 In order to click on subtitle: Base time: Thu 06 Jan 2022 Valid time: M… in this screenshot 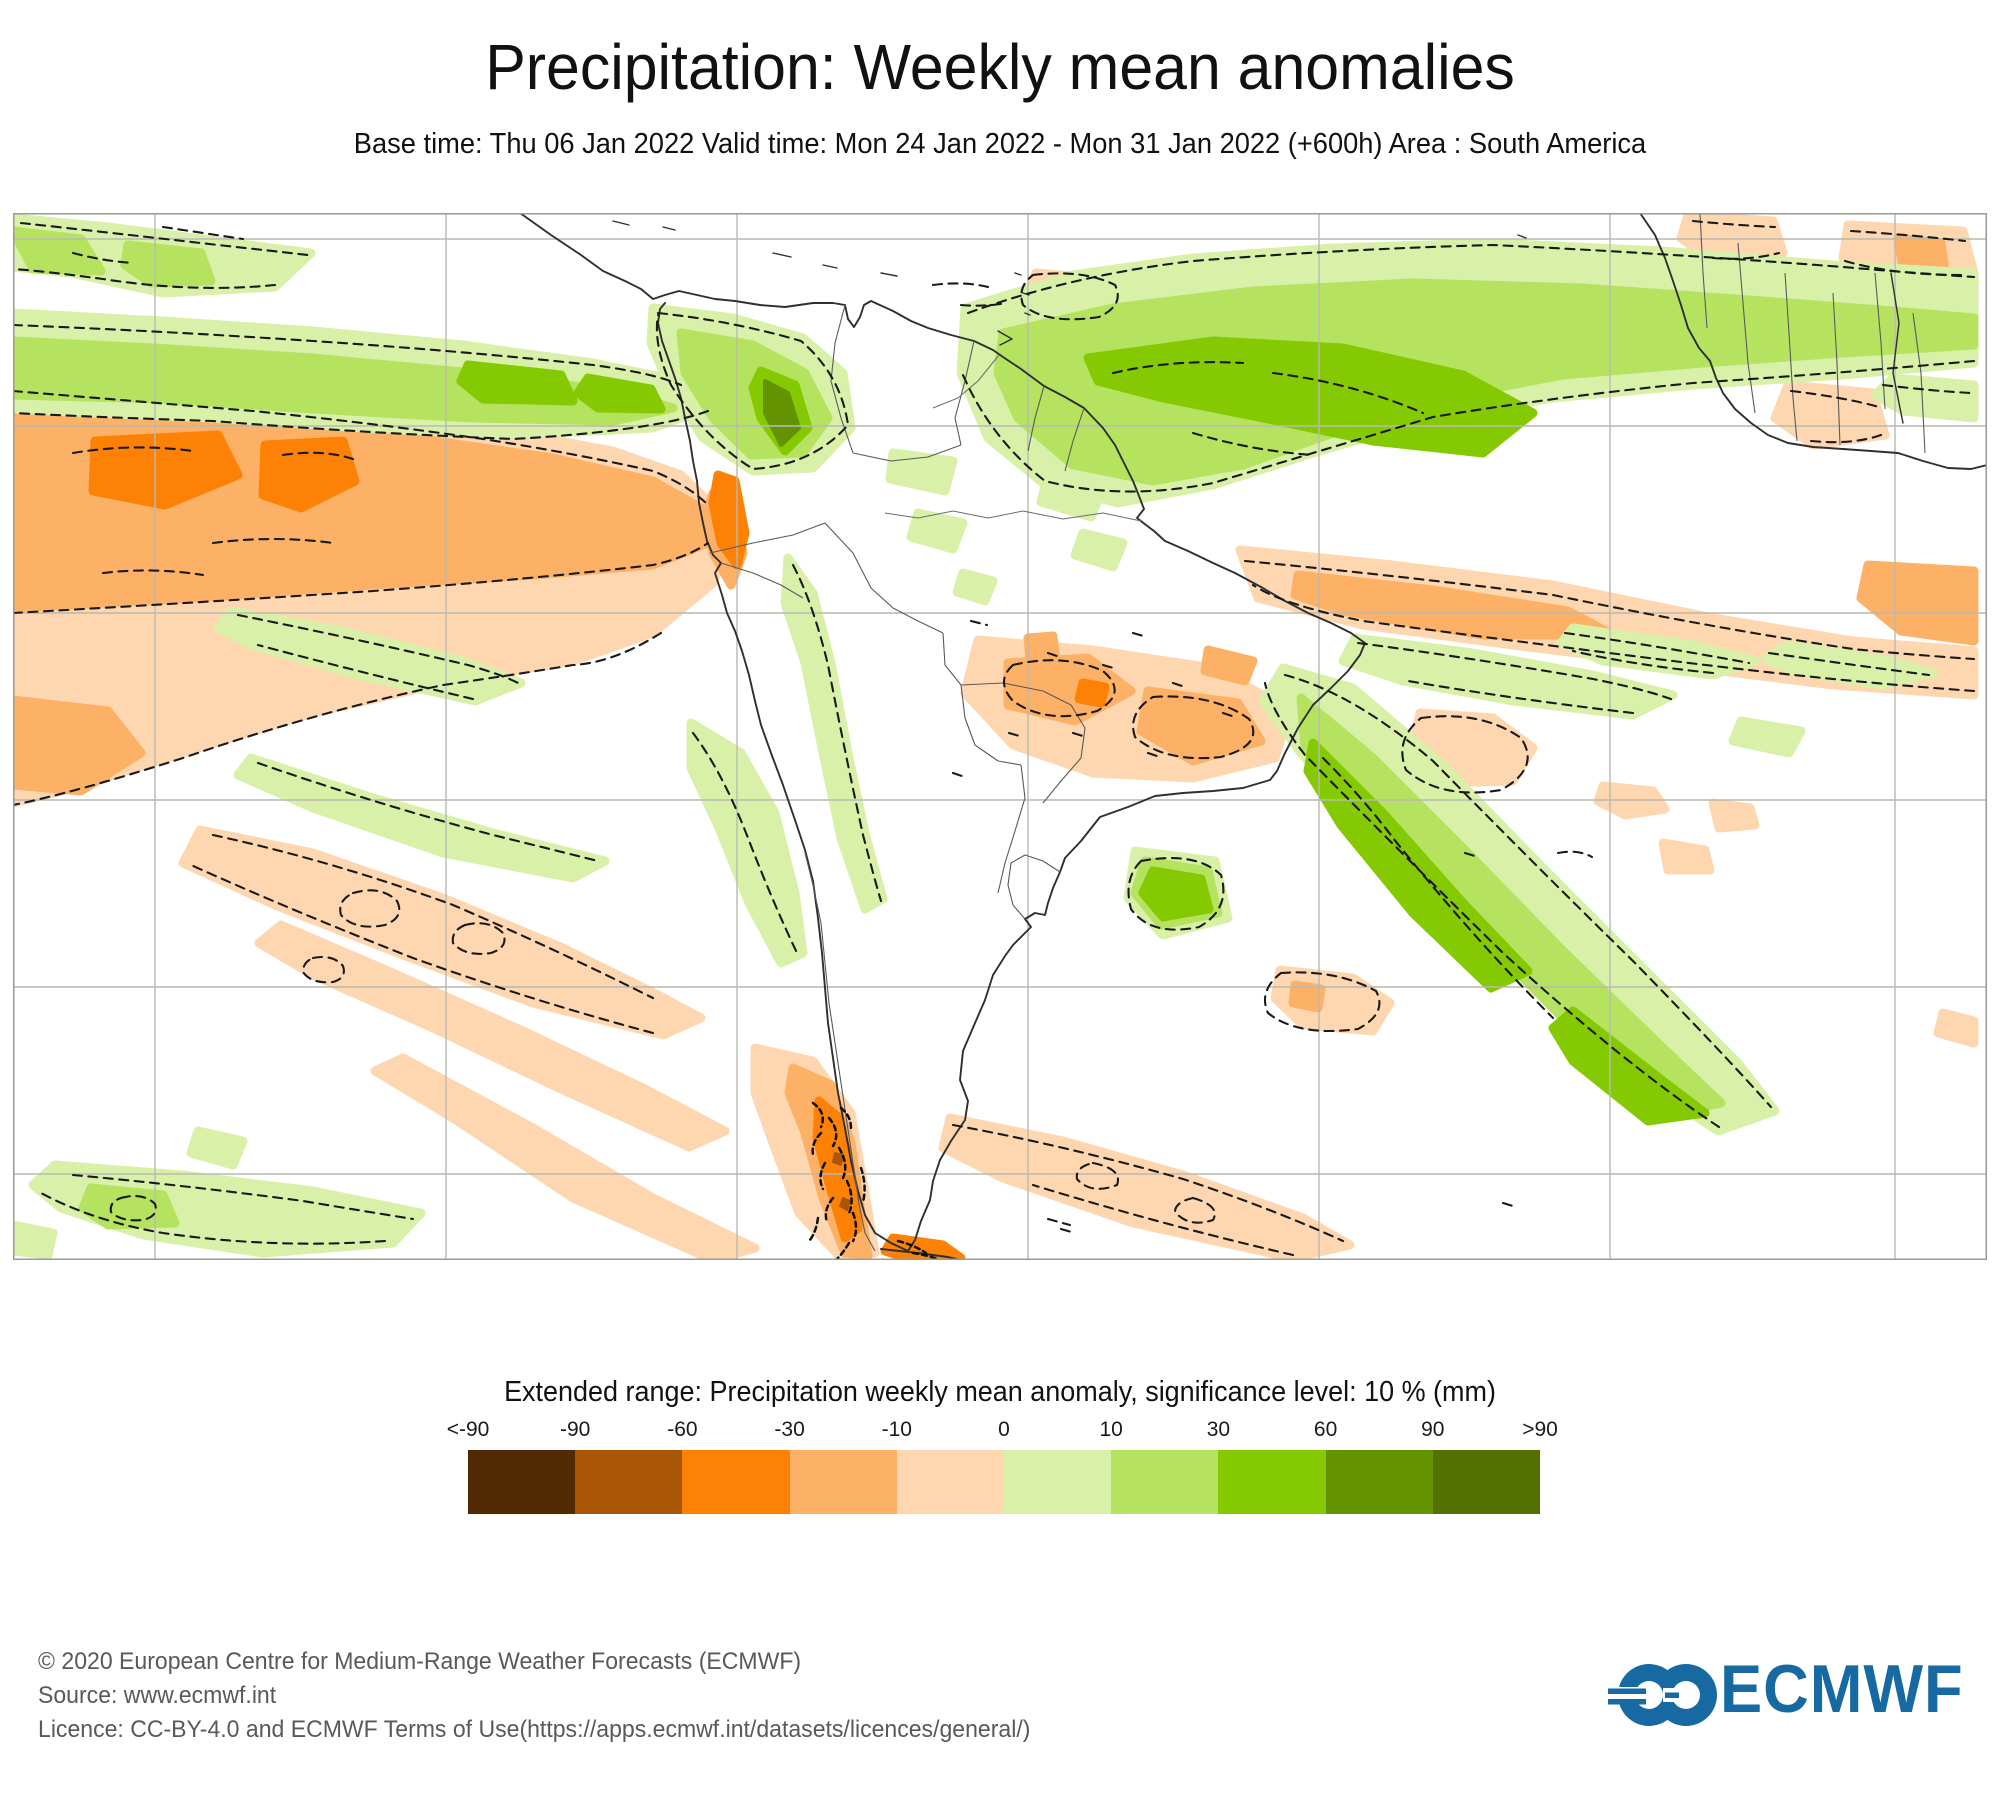, I will do `click(1000, 144)`.